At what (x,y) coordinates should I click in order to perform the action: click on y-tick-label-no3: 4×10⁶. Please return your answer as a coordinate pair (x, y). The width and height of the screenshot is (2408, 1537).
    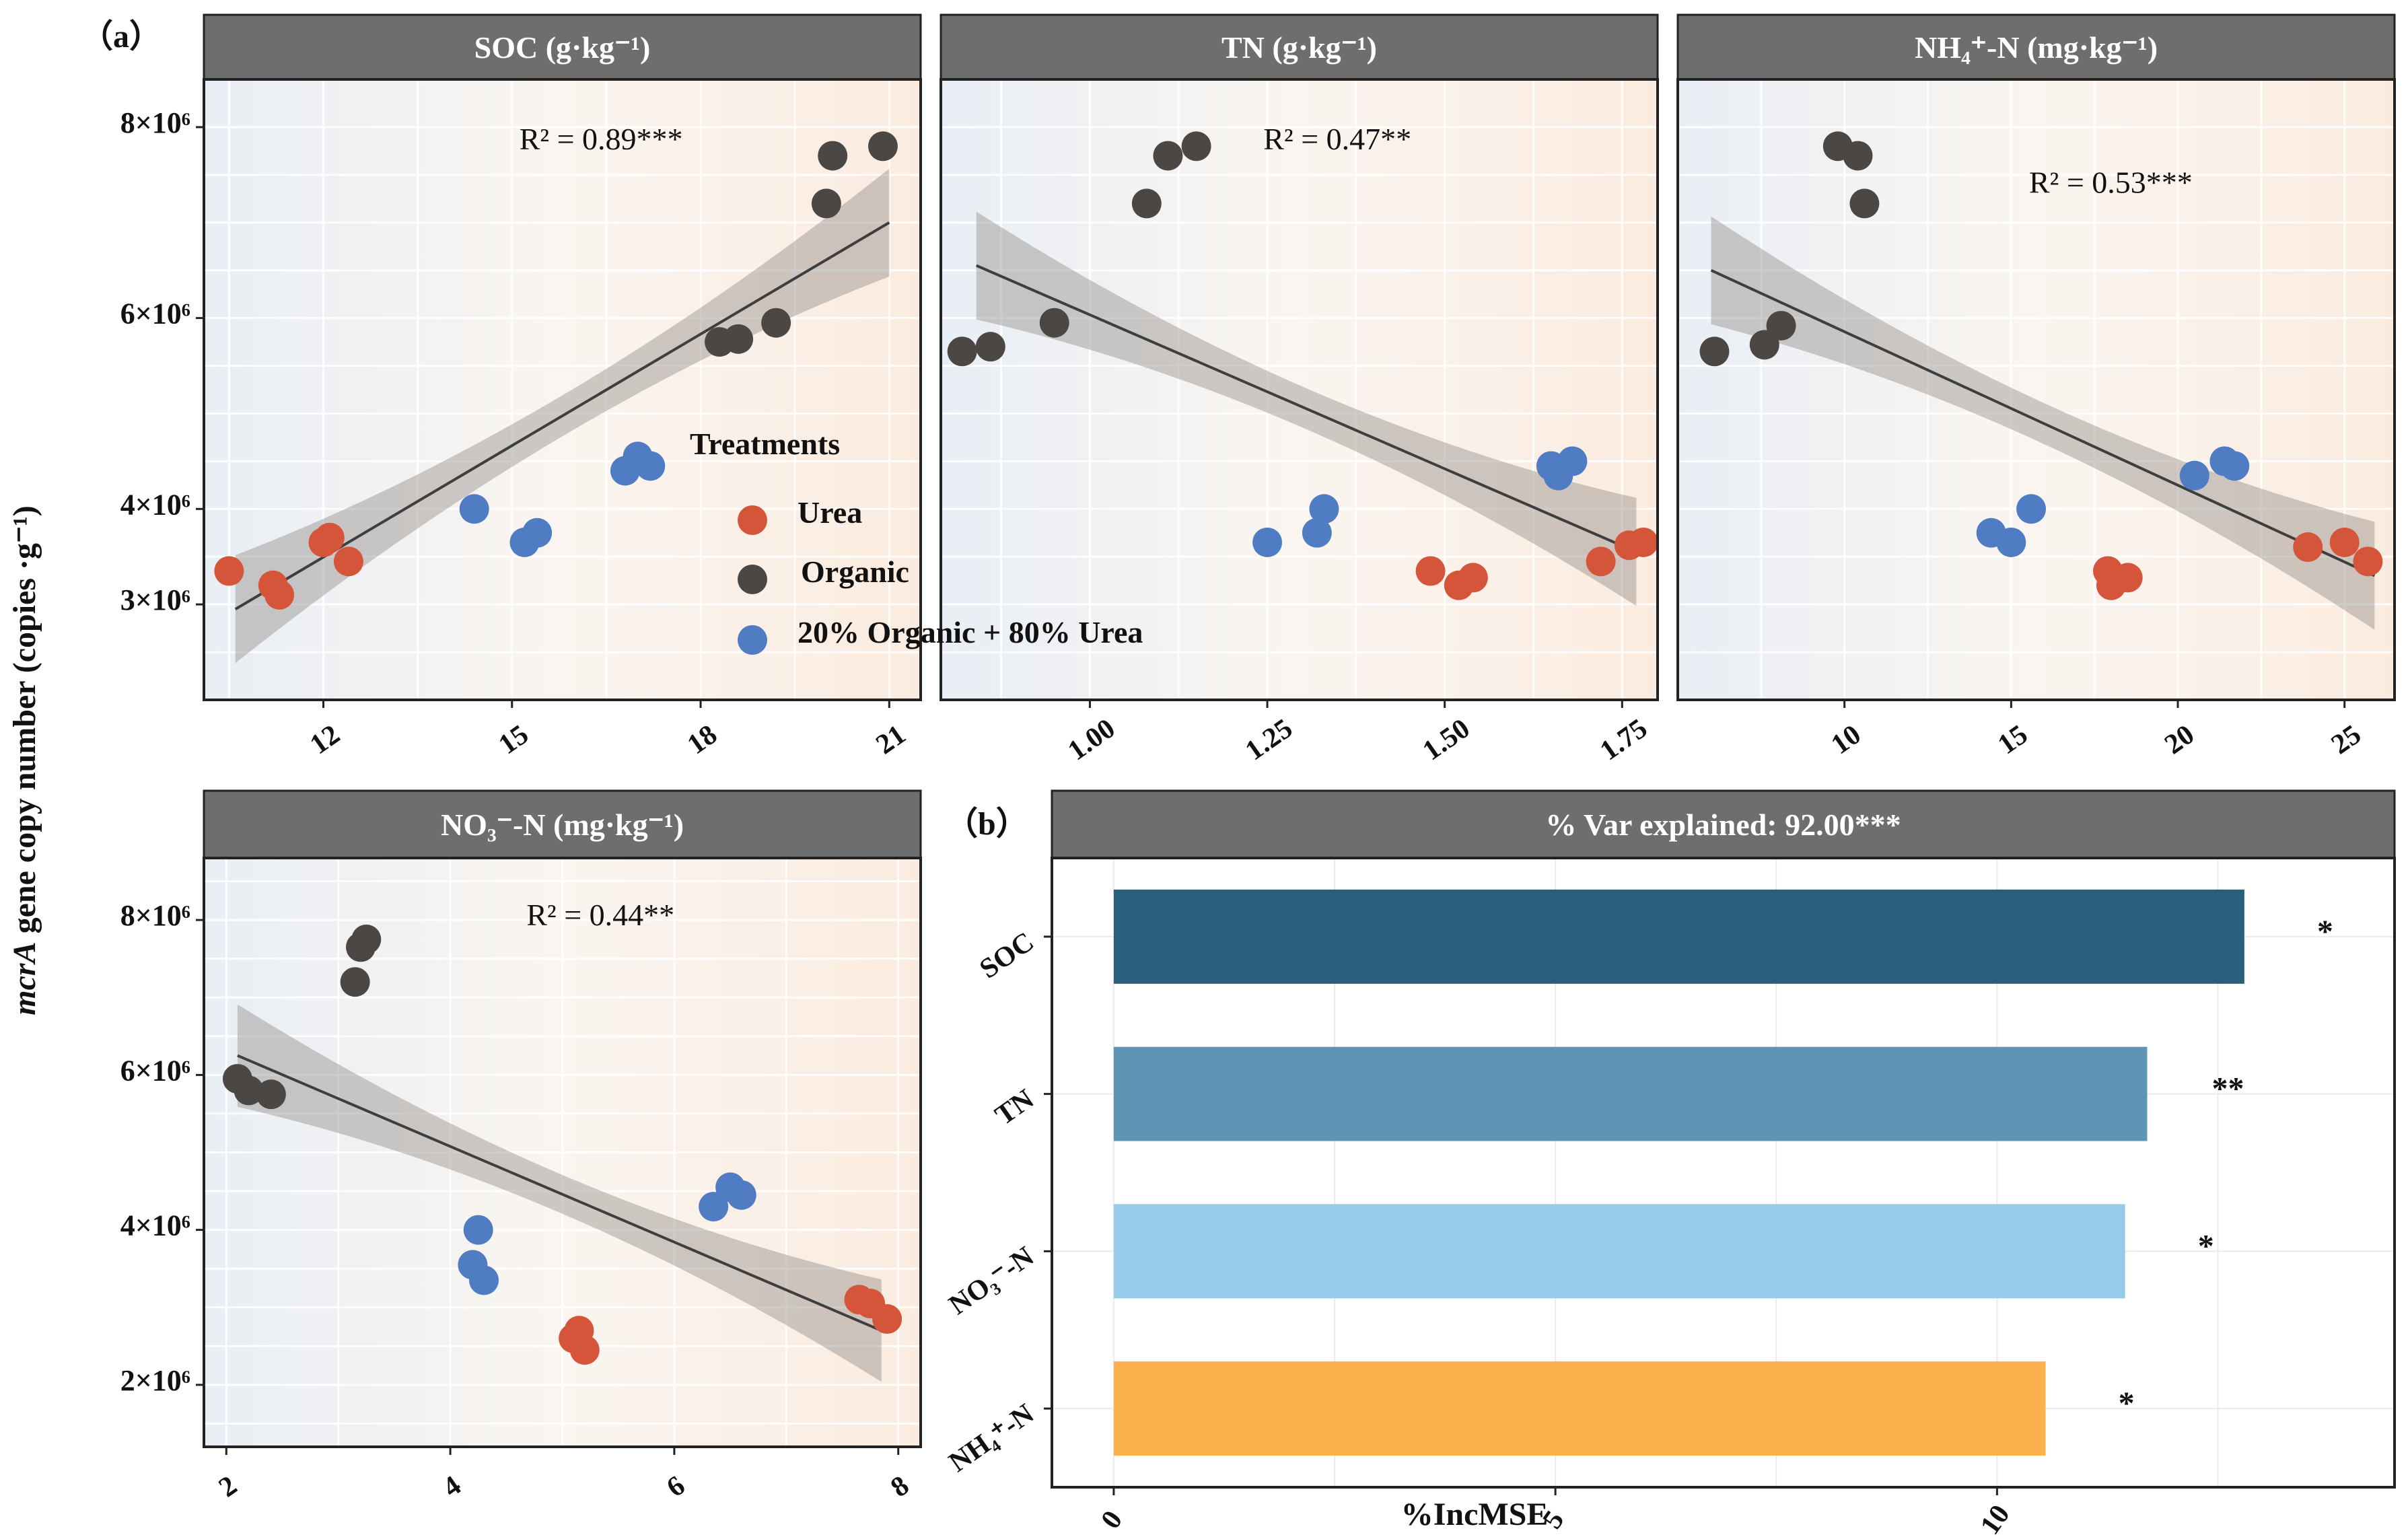
    Looking at the image, I should click on (155, 1225).